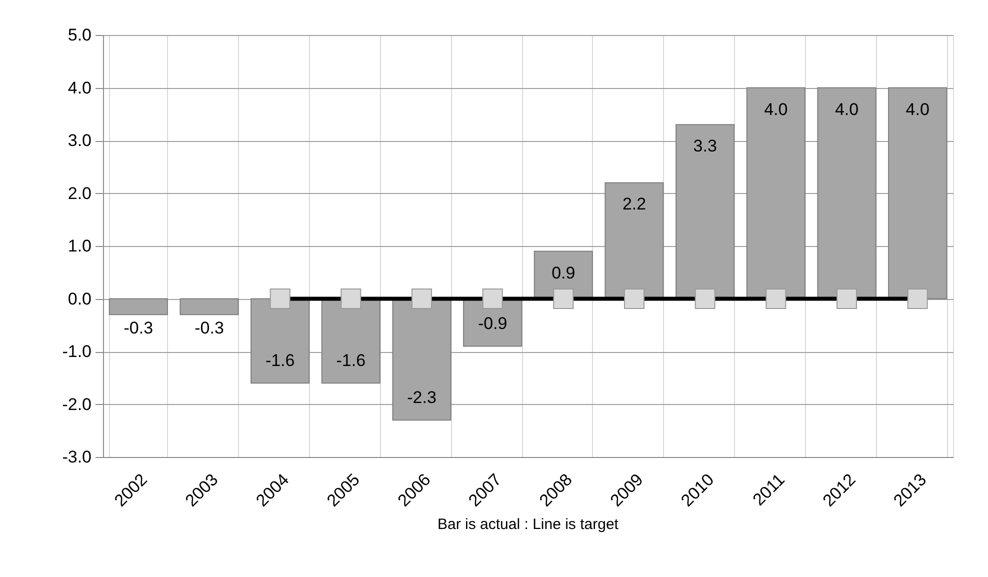  Describe the element at coordinates (77, 457) in the screenshot. I see `y-tick-label: -3.0` at that location.